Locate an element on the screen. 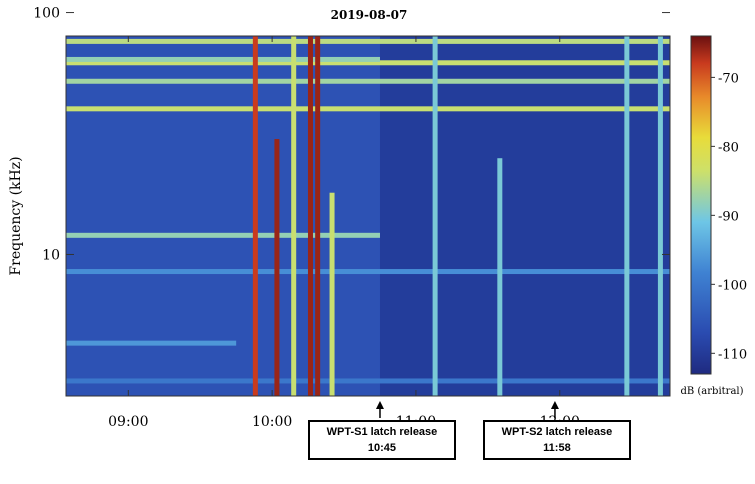 The image size is (755, 484). colorbar-tick-label: -90 is located at coordinates (728, 216).